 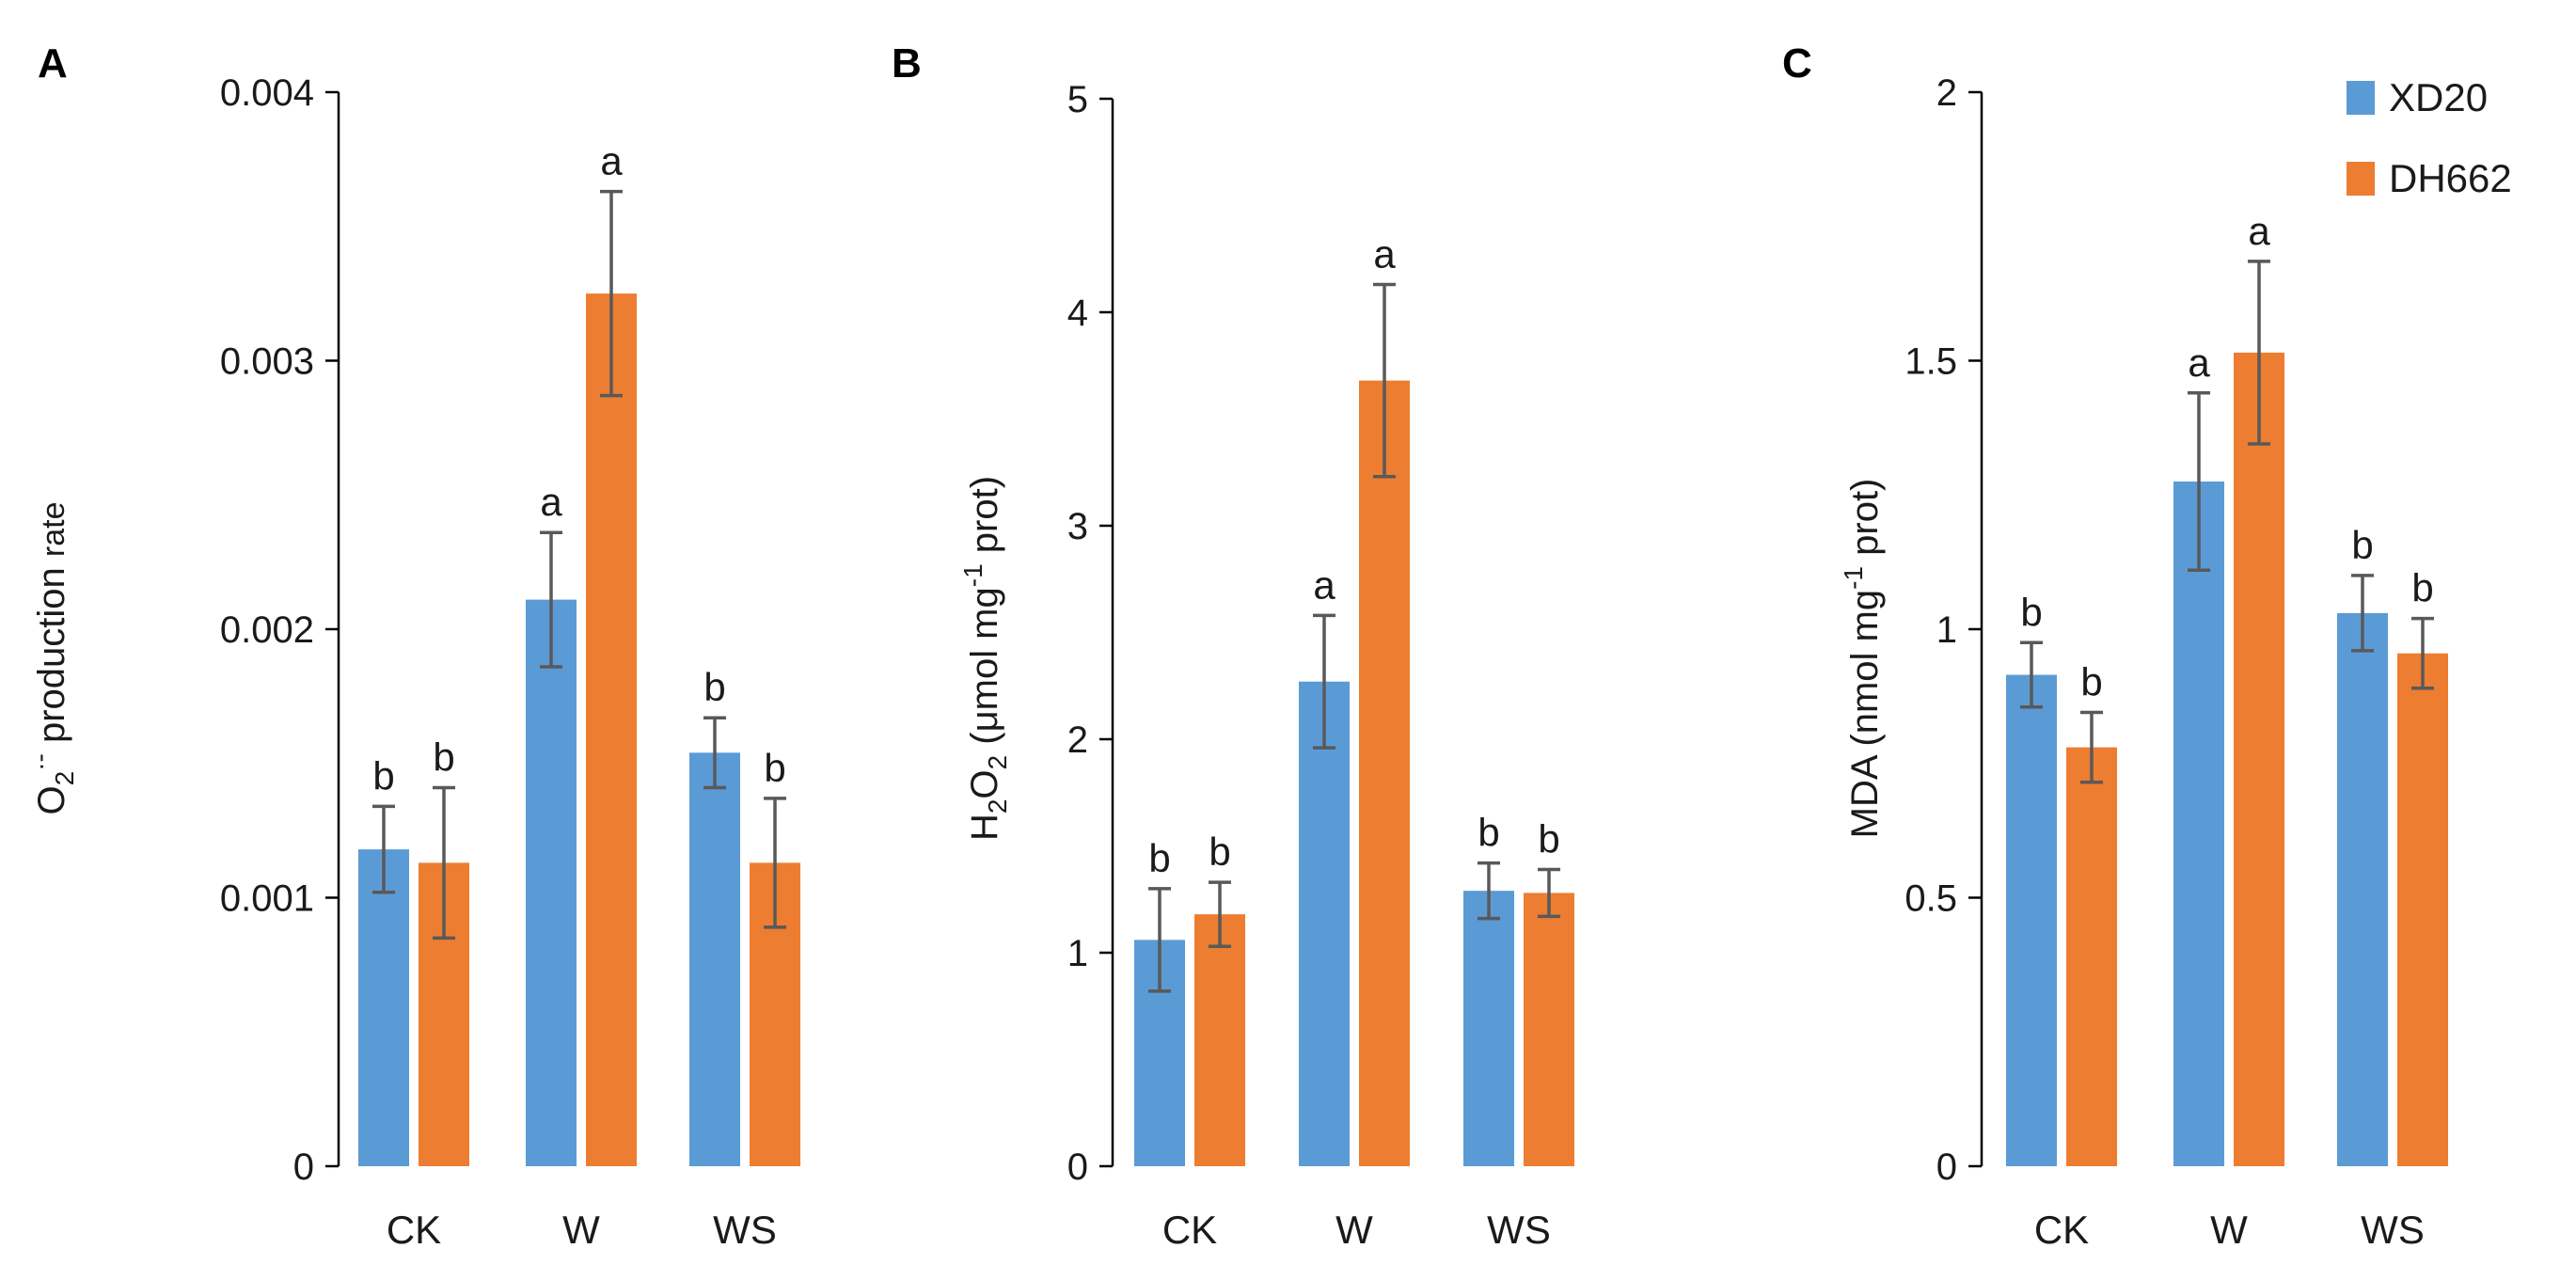 I want to click on panel-a-x-tick-label: W, so click(x=581, y=1230).